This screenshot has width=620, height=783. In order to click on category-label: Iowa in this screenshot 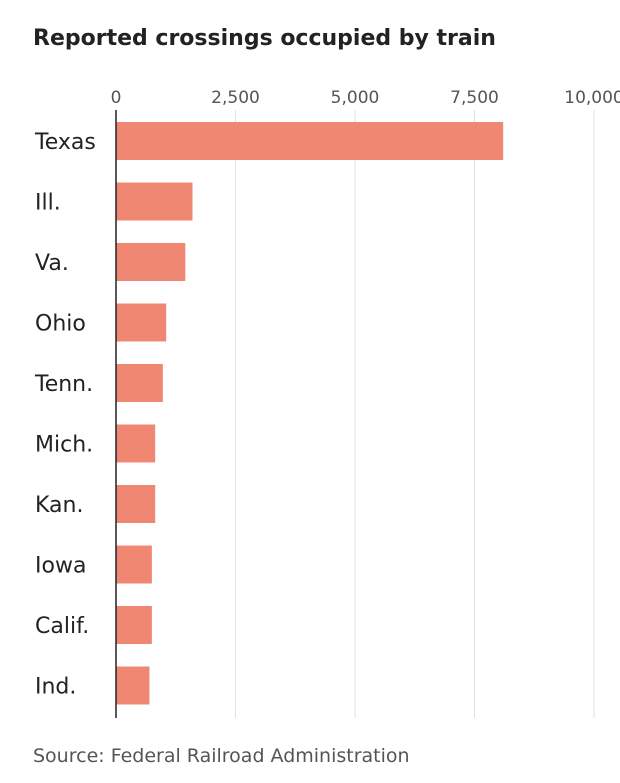, I will do `click(60, 566)`.